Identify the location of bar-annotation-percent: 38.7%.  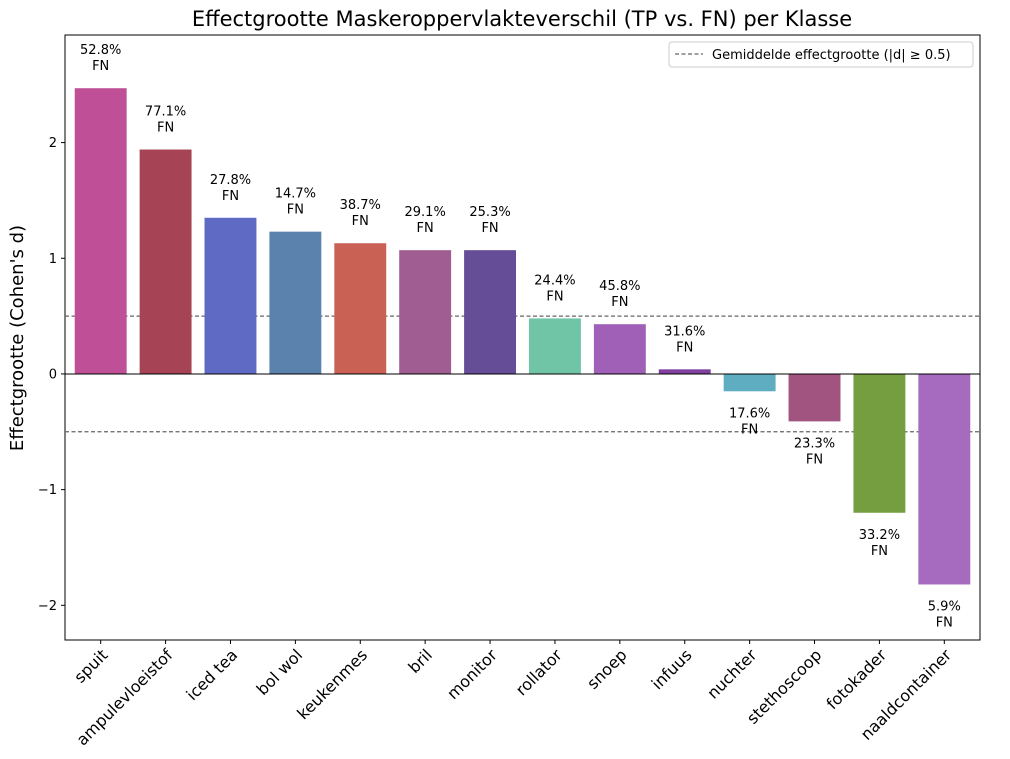
(360, 205).